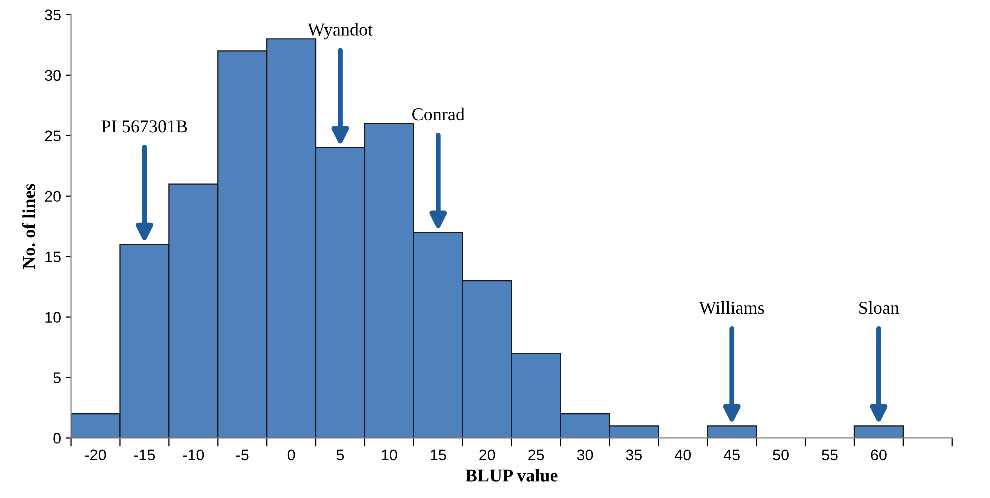 The height and width of the screenshot is (498, 990). What do you see at coordinates (879, 455) in the screenshot?
I see `x-tick-label: 60` at bounding box center [879, 455].